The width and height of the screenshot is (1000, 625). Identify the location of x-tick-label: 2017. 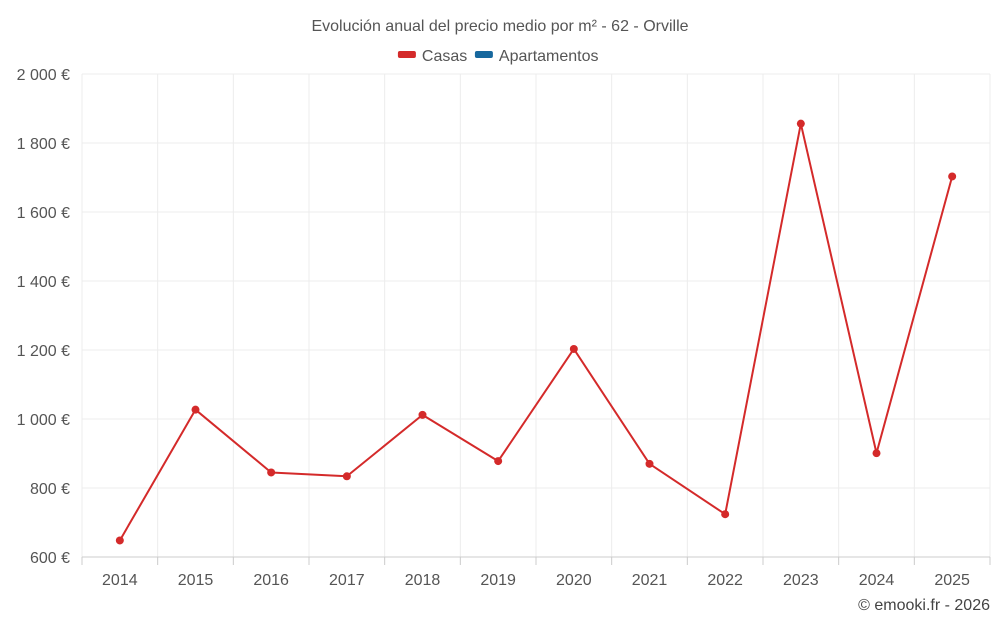
(347, 580).